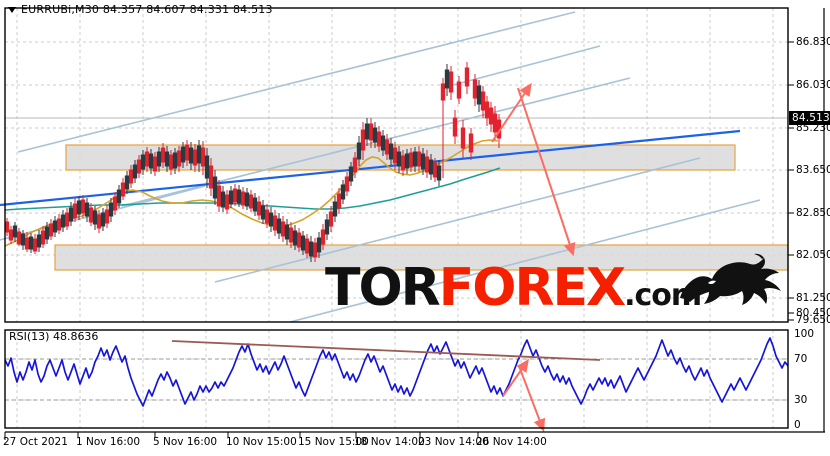  Describe the element at coordinates (813, 42) in the screenshot. I see `price-tick-86830: 86.830` at that location.